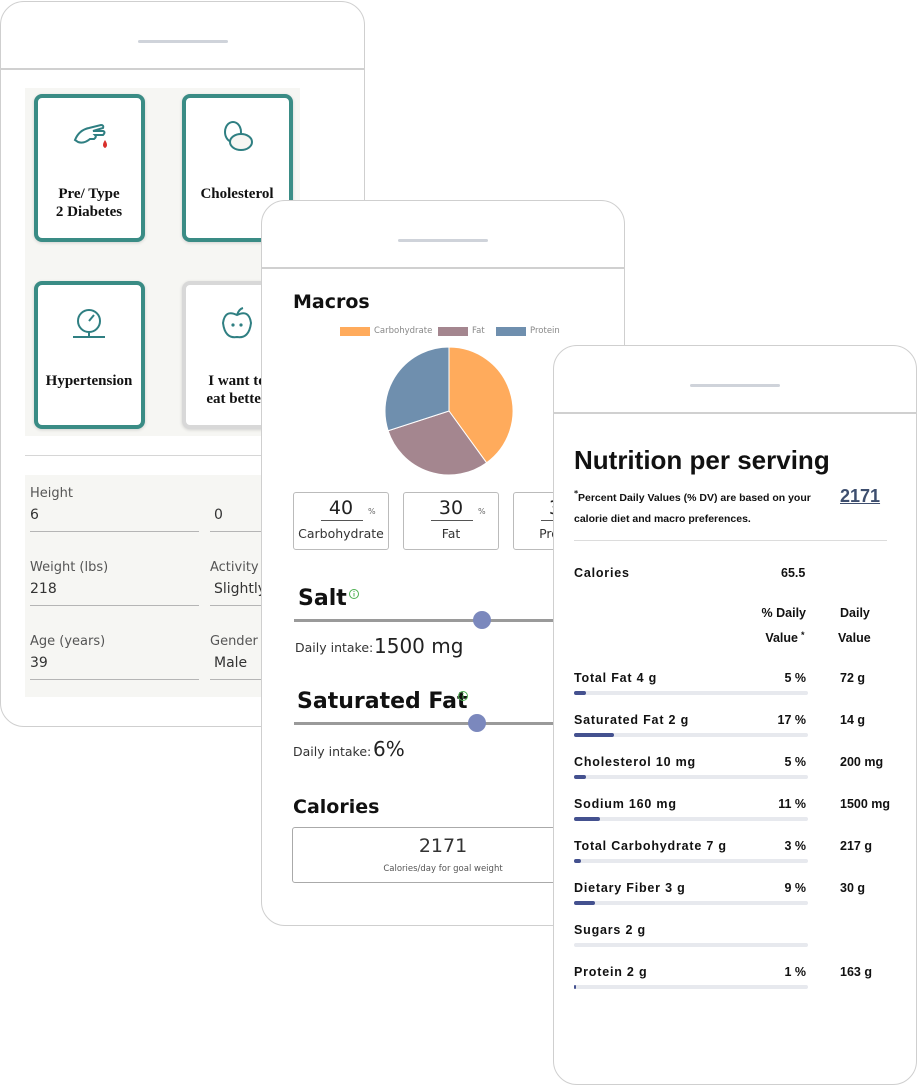 Image resolution: width=918 pixels, height=1085 pixels. Describe the element at coordinates (616, 678) in the screenshot. I see `nutrient-label: Total Fat 4 g` at that location.